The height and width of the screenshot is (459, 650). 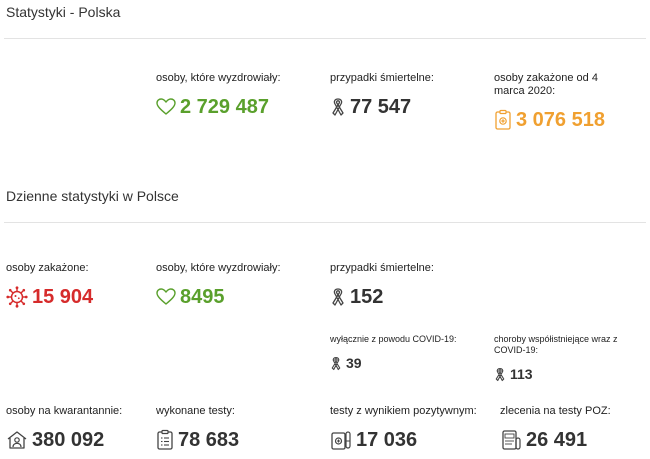 I want to click on stat-positive-tests: testy z wynikiem pozytywnym: 17 036, so click(x=403, y=428).